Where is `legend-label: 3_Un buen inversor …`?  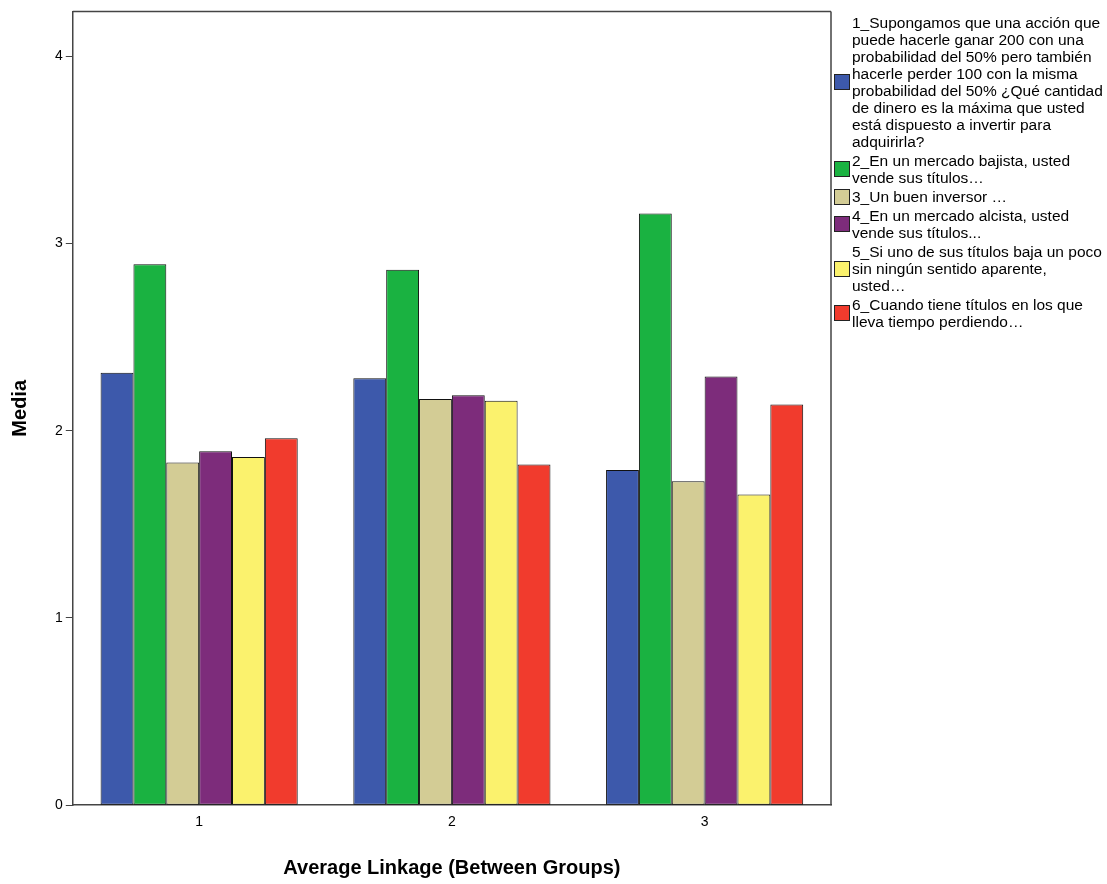 legend-label: 3_Un buen inversor … is located at coordinates (930, 196).